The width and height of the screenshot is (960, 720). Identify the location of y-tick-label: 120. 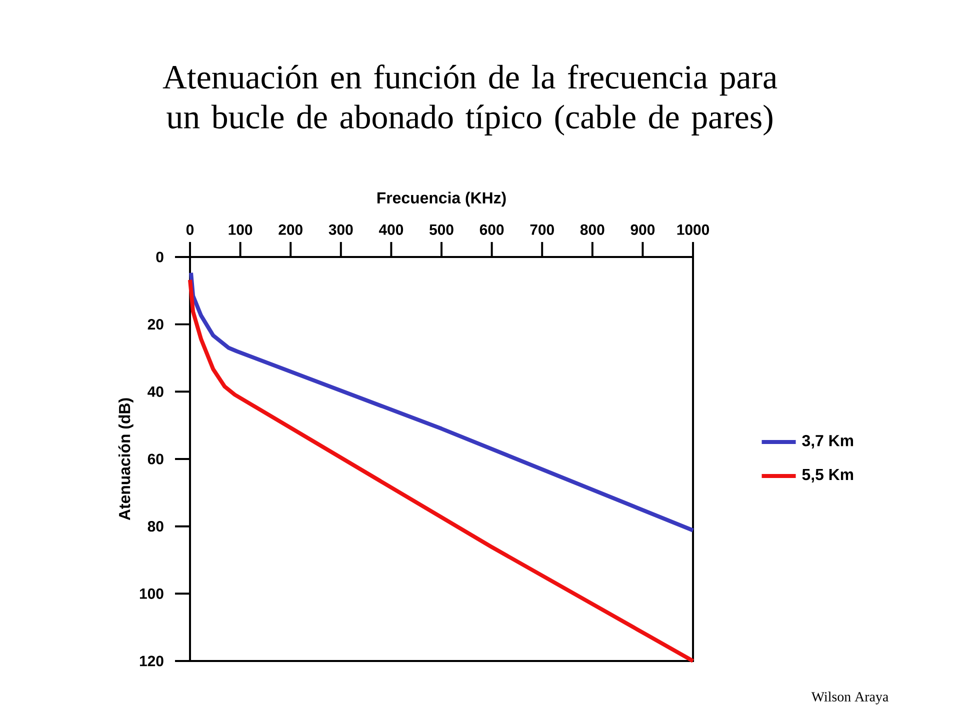
(152, 661).